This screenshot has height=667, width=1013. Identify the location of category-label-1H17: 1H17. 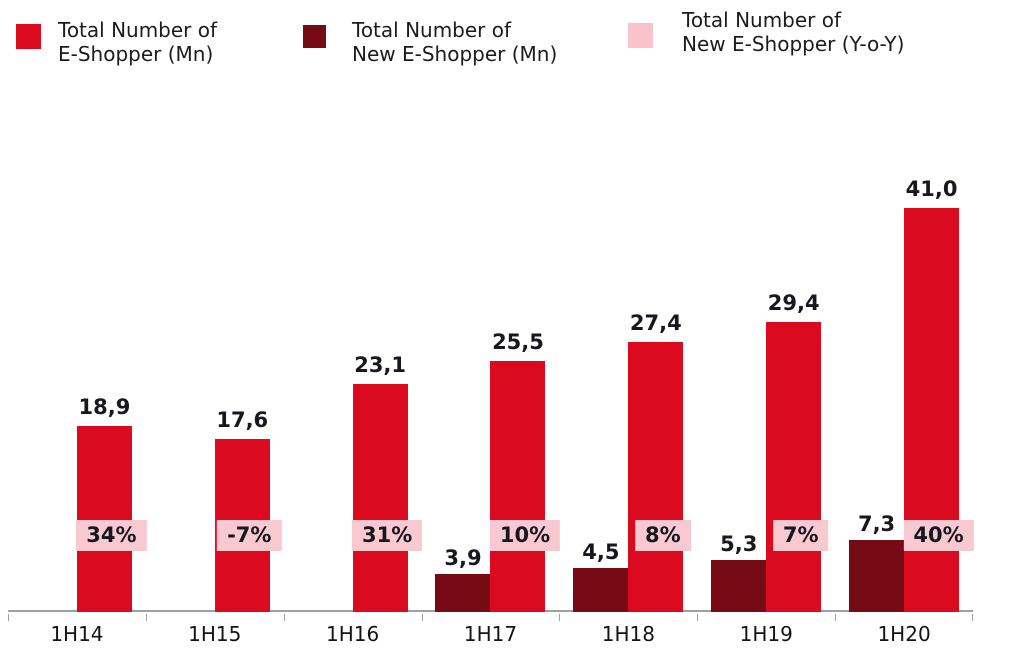
(490, 634).